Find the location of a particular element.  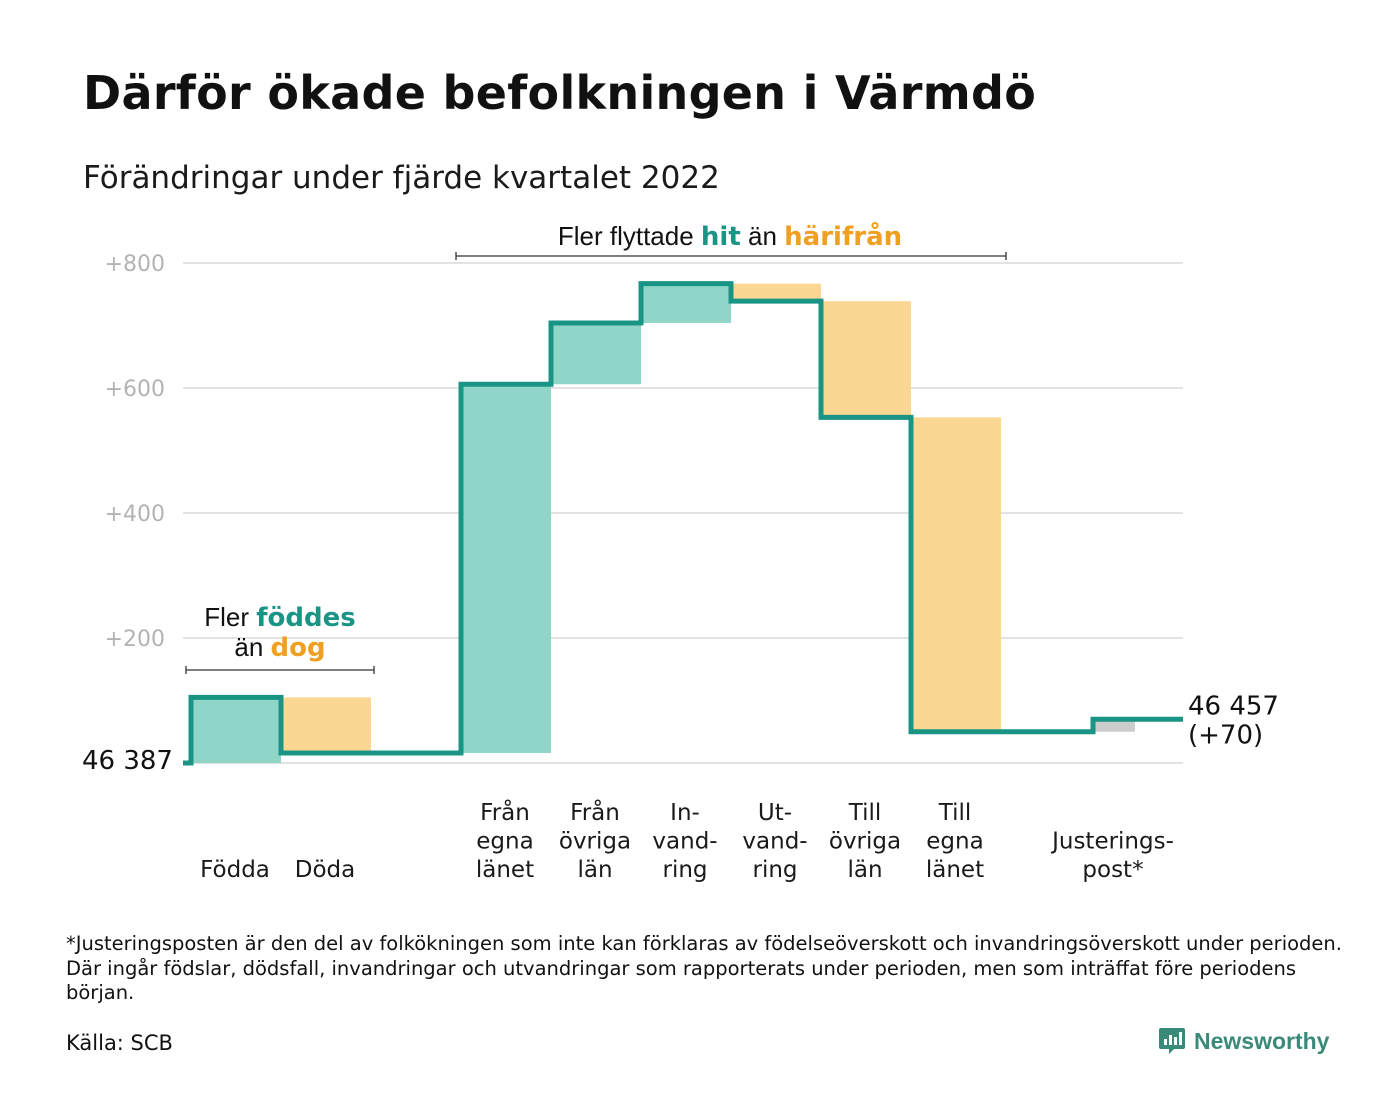

y-tick-label: +400 is located at coordinates (135, 514).